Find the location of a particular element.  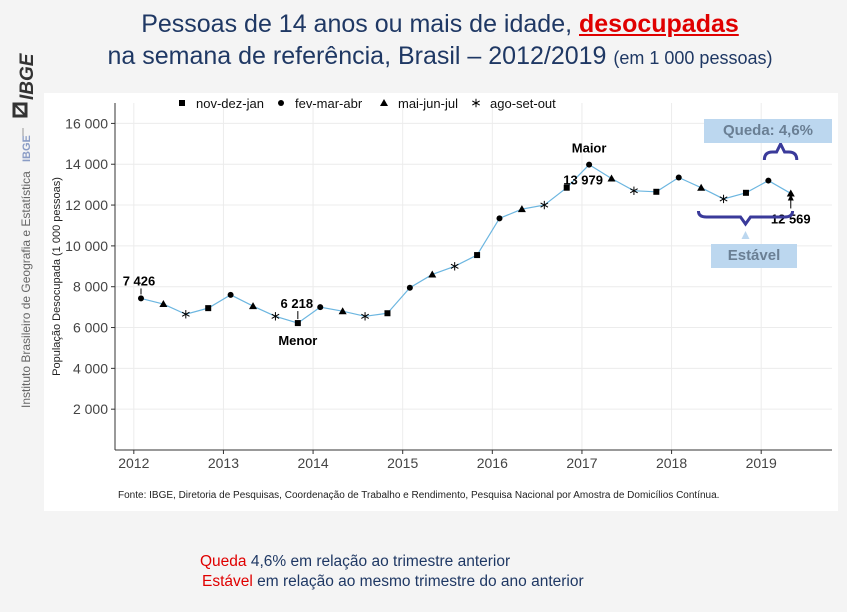

brace-queda is located at coordinates (780, 150).